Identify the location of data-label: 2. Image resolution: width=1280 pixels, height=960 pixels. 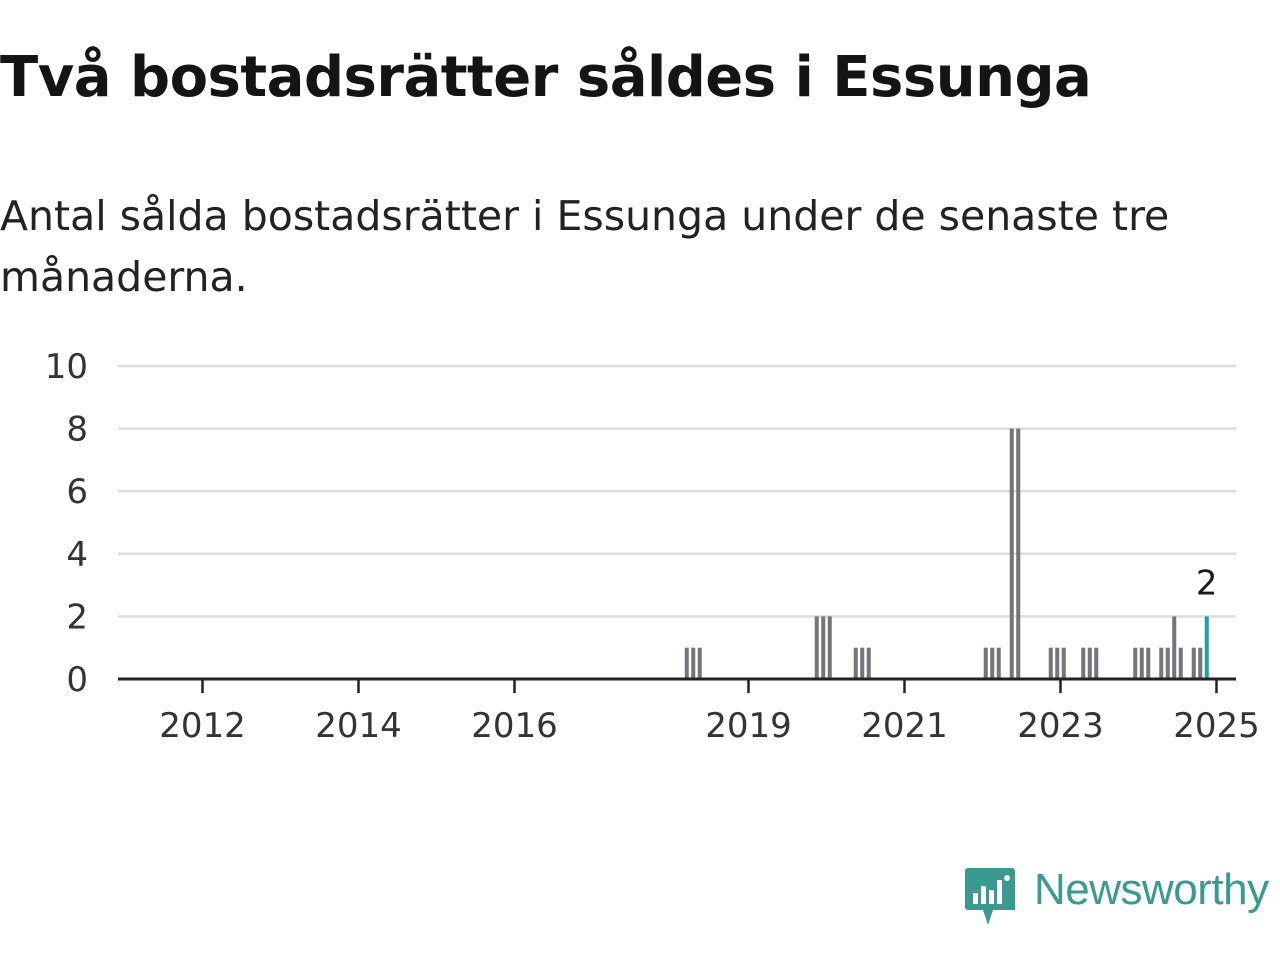
(1207, 583).